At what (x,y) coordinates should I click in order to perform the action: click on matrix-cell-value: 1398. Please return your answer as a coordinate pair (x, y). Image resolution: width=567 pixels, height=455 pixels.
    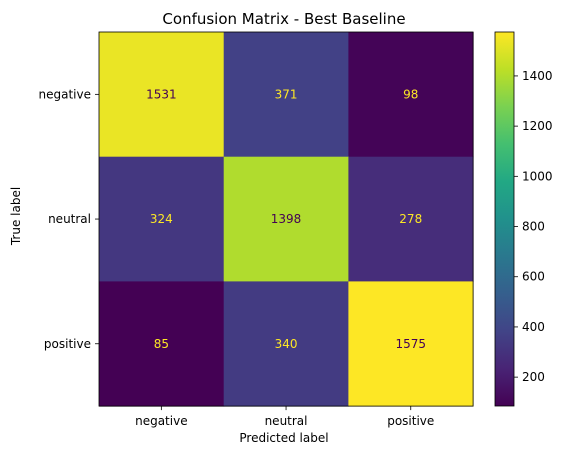
    Looking at the image, I should click on (286, 219).